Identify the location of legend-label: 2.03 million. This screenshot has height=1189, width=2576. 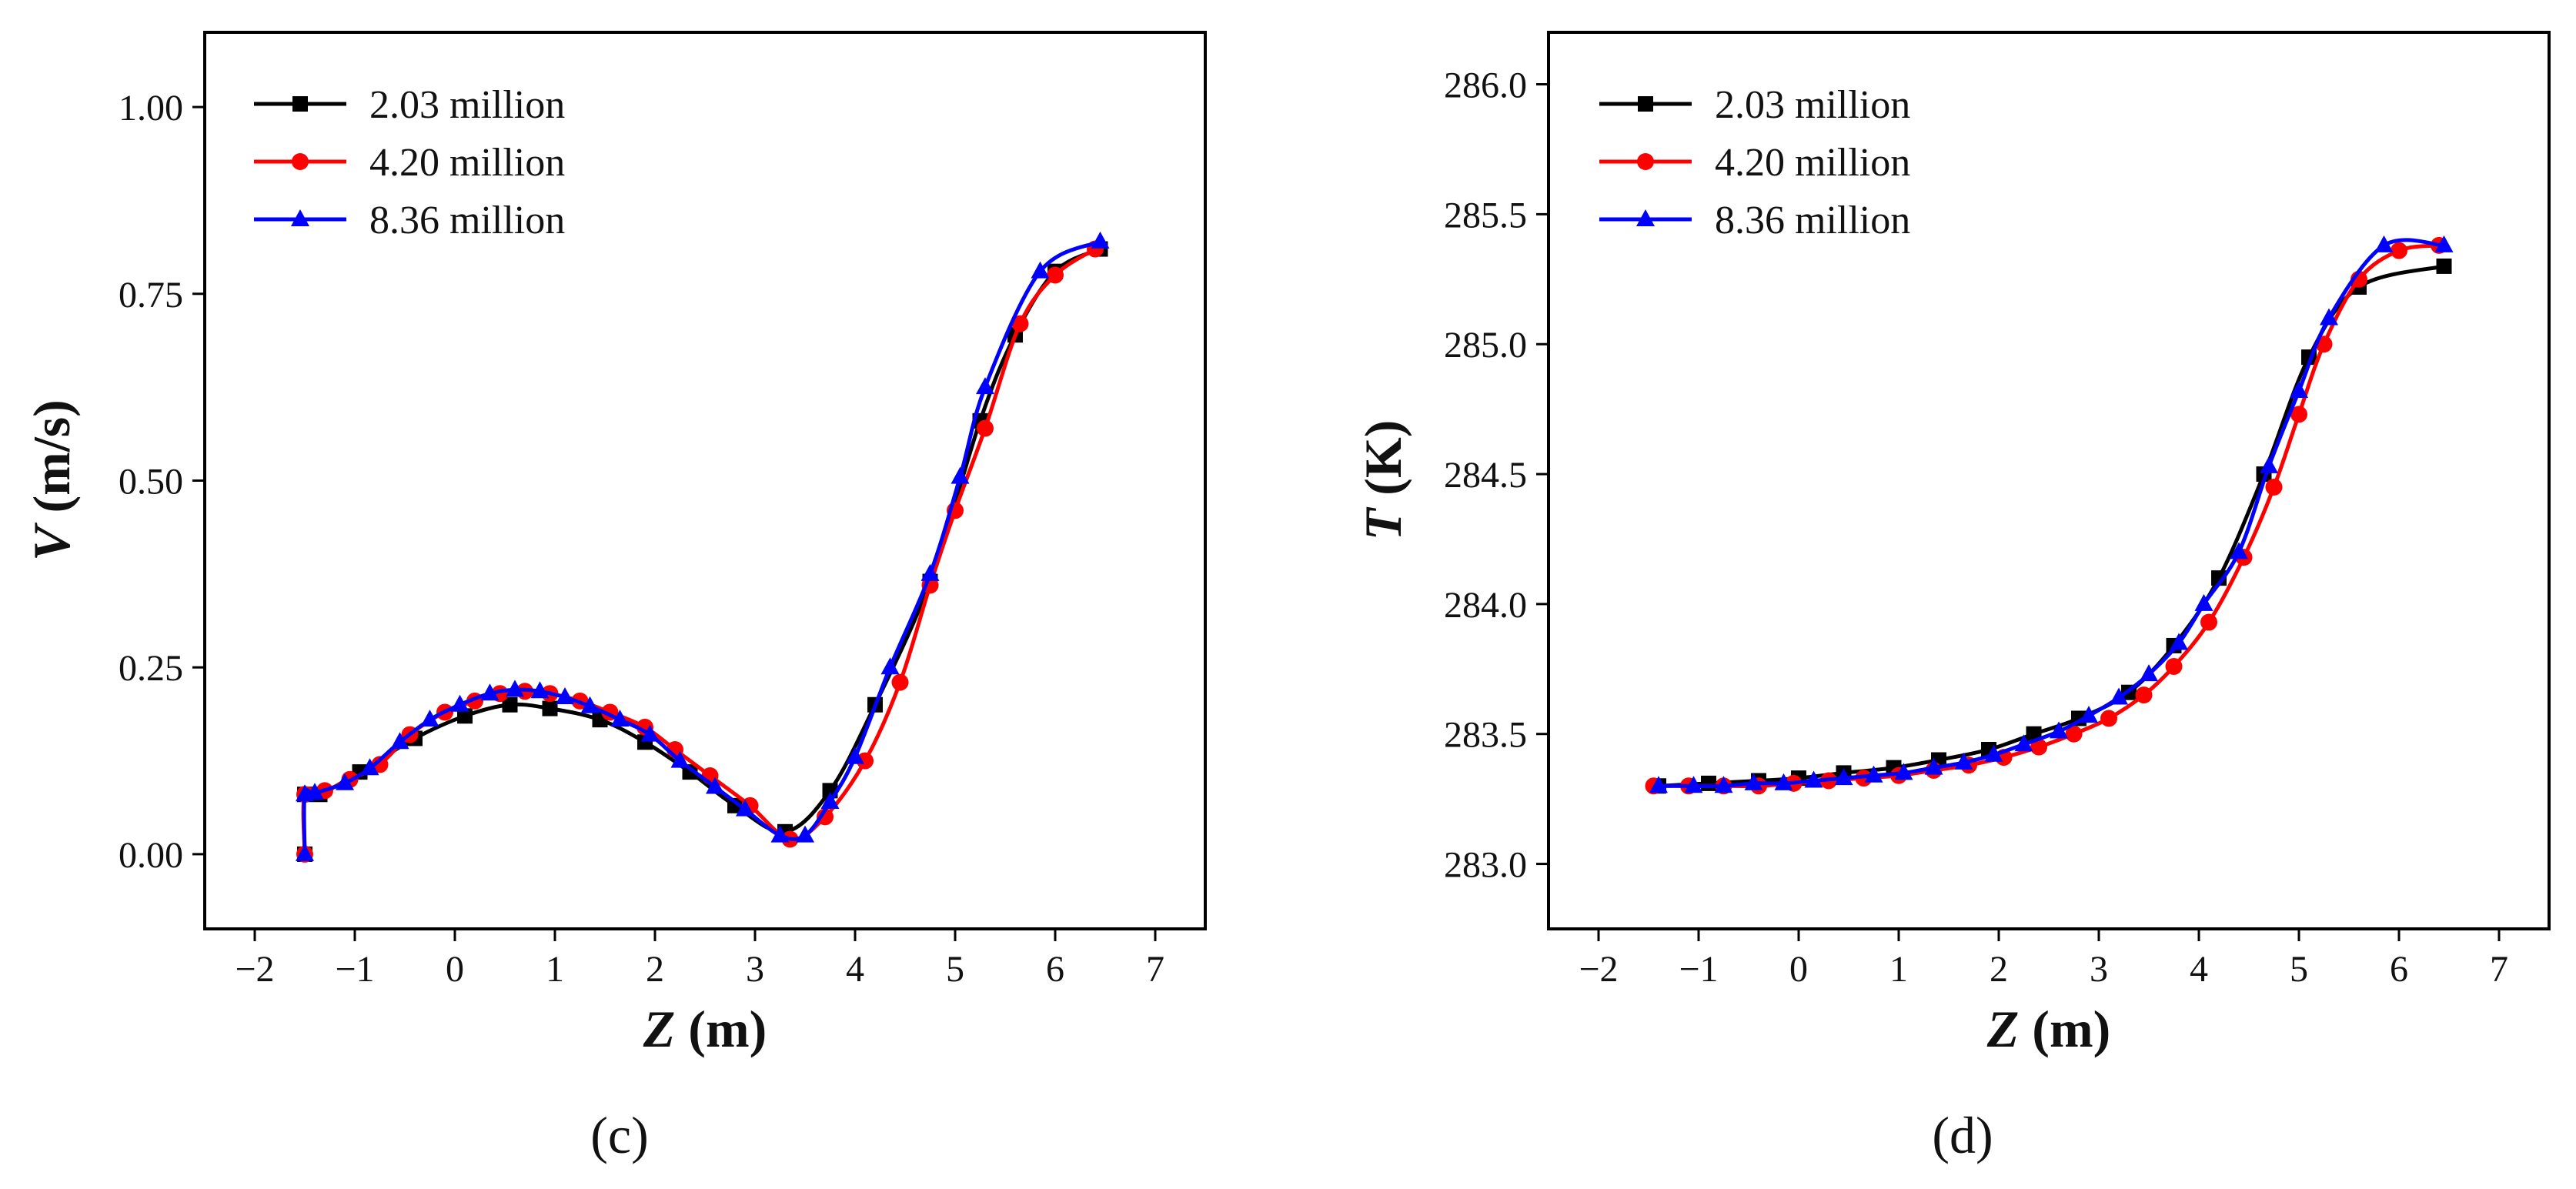
(467, 105).